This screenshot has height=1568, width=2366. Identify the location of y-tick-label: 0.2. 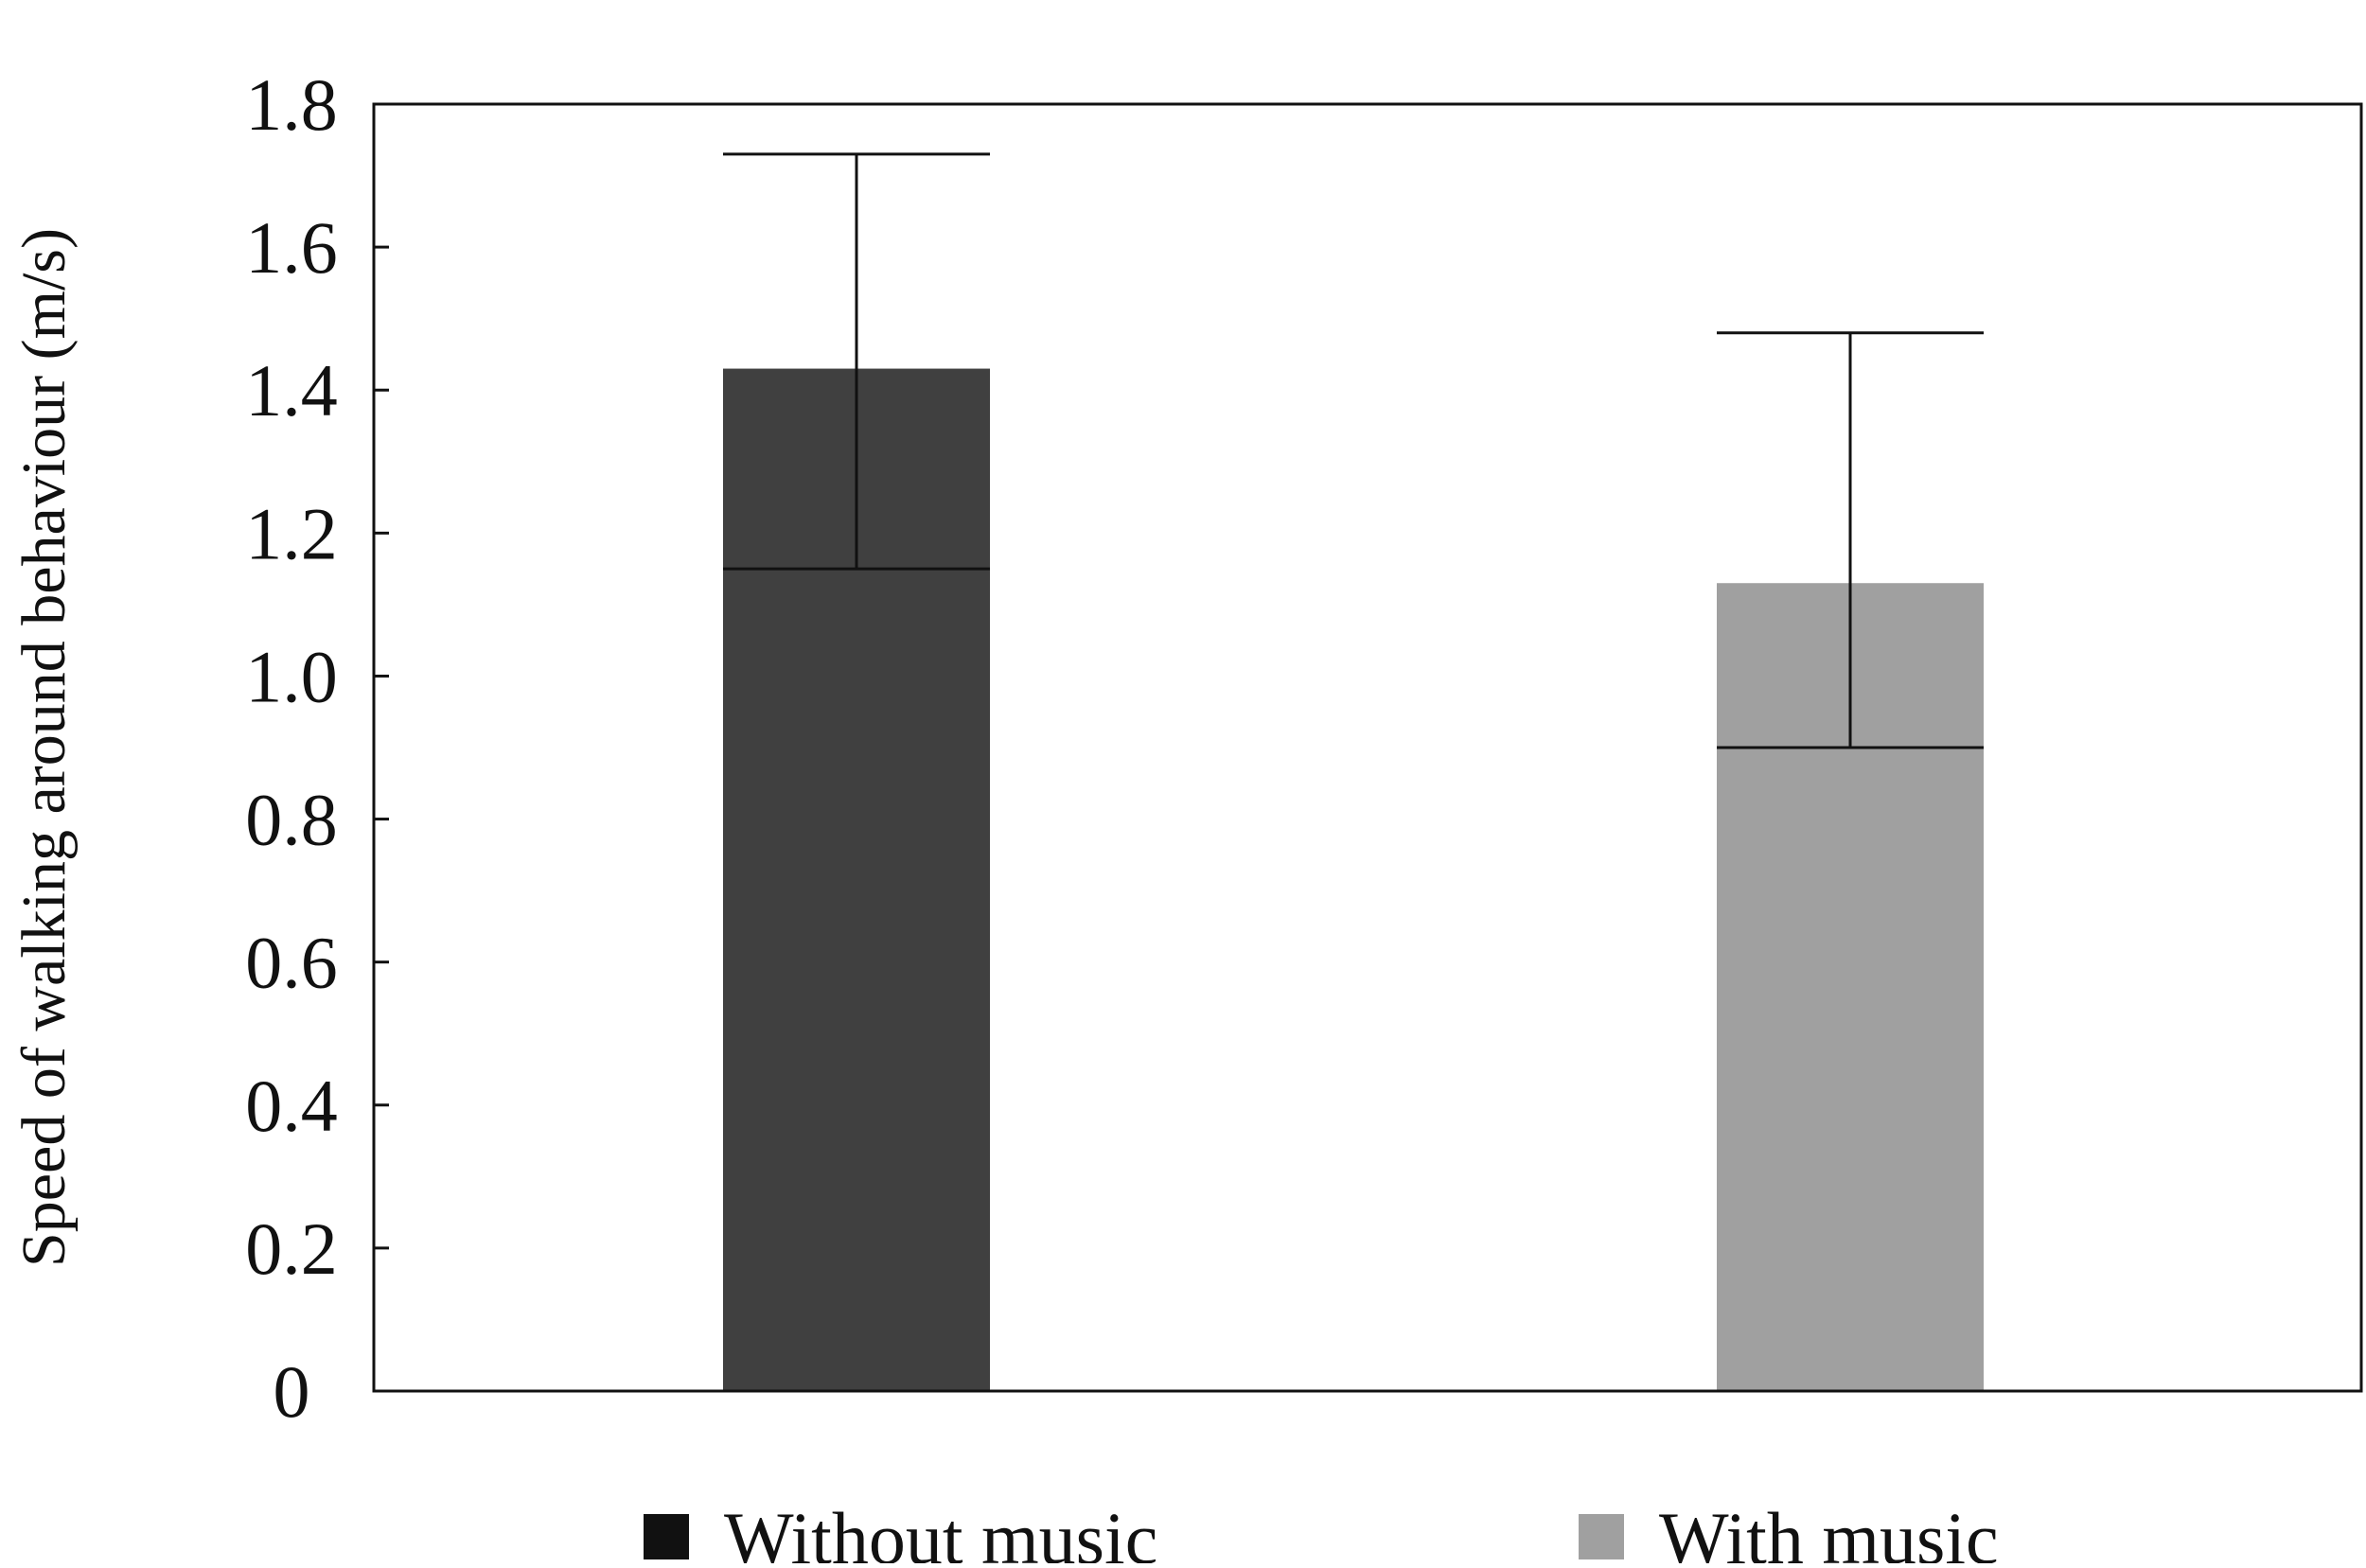
(291, 1248).